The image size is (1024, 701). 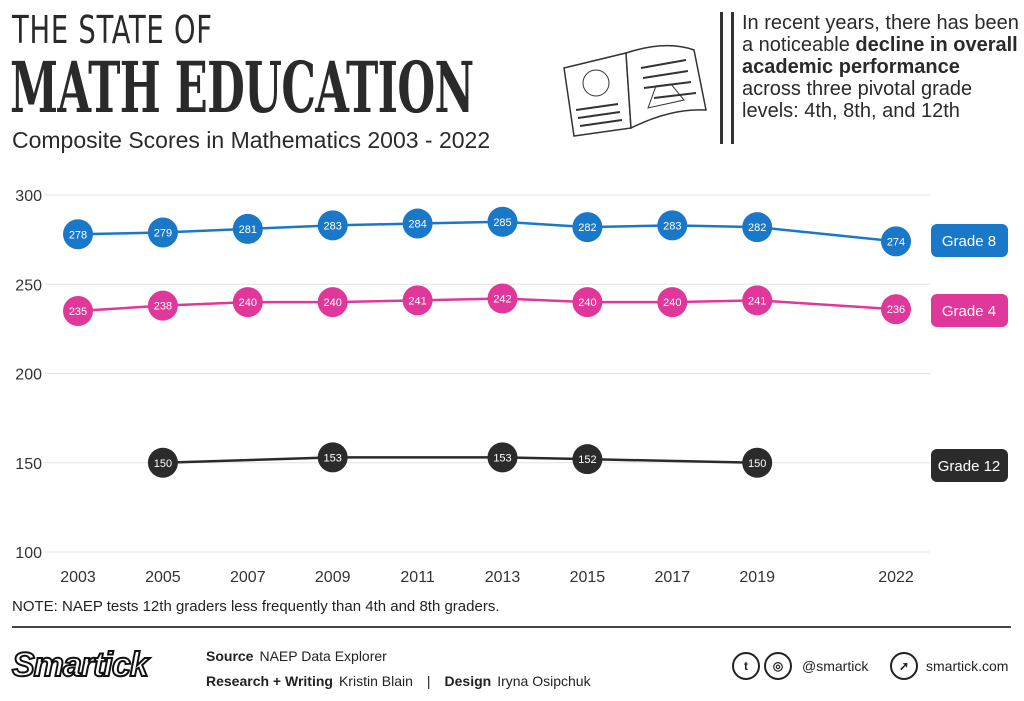 I want to click on source-credit: Source NAEP Data Explorer, so click(x=296, y=656).